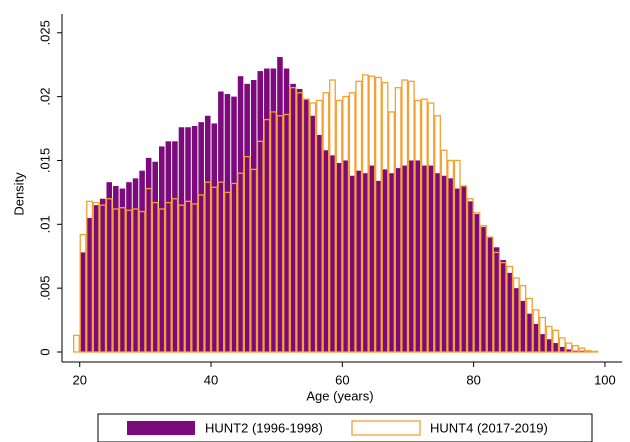  What do you see at coordinates (605, 379) in the screenshot?
I see `x-tick-label: 100` at bounding box center [605, 379].